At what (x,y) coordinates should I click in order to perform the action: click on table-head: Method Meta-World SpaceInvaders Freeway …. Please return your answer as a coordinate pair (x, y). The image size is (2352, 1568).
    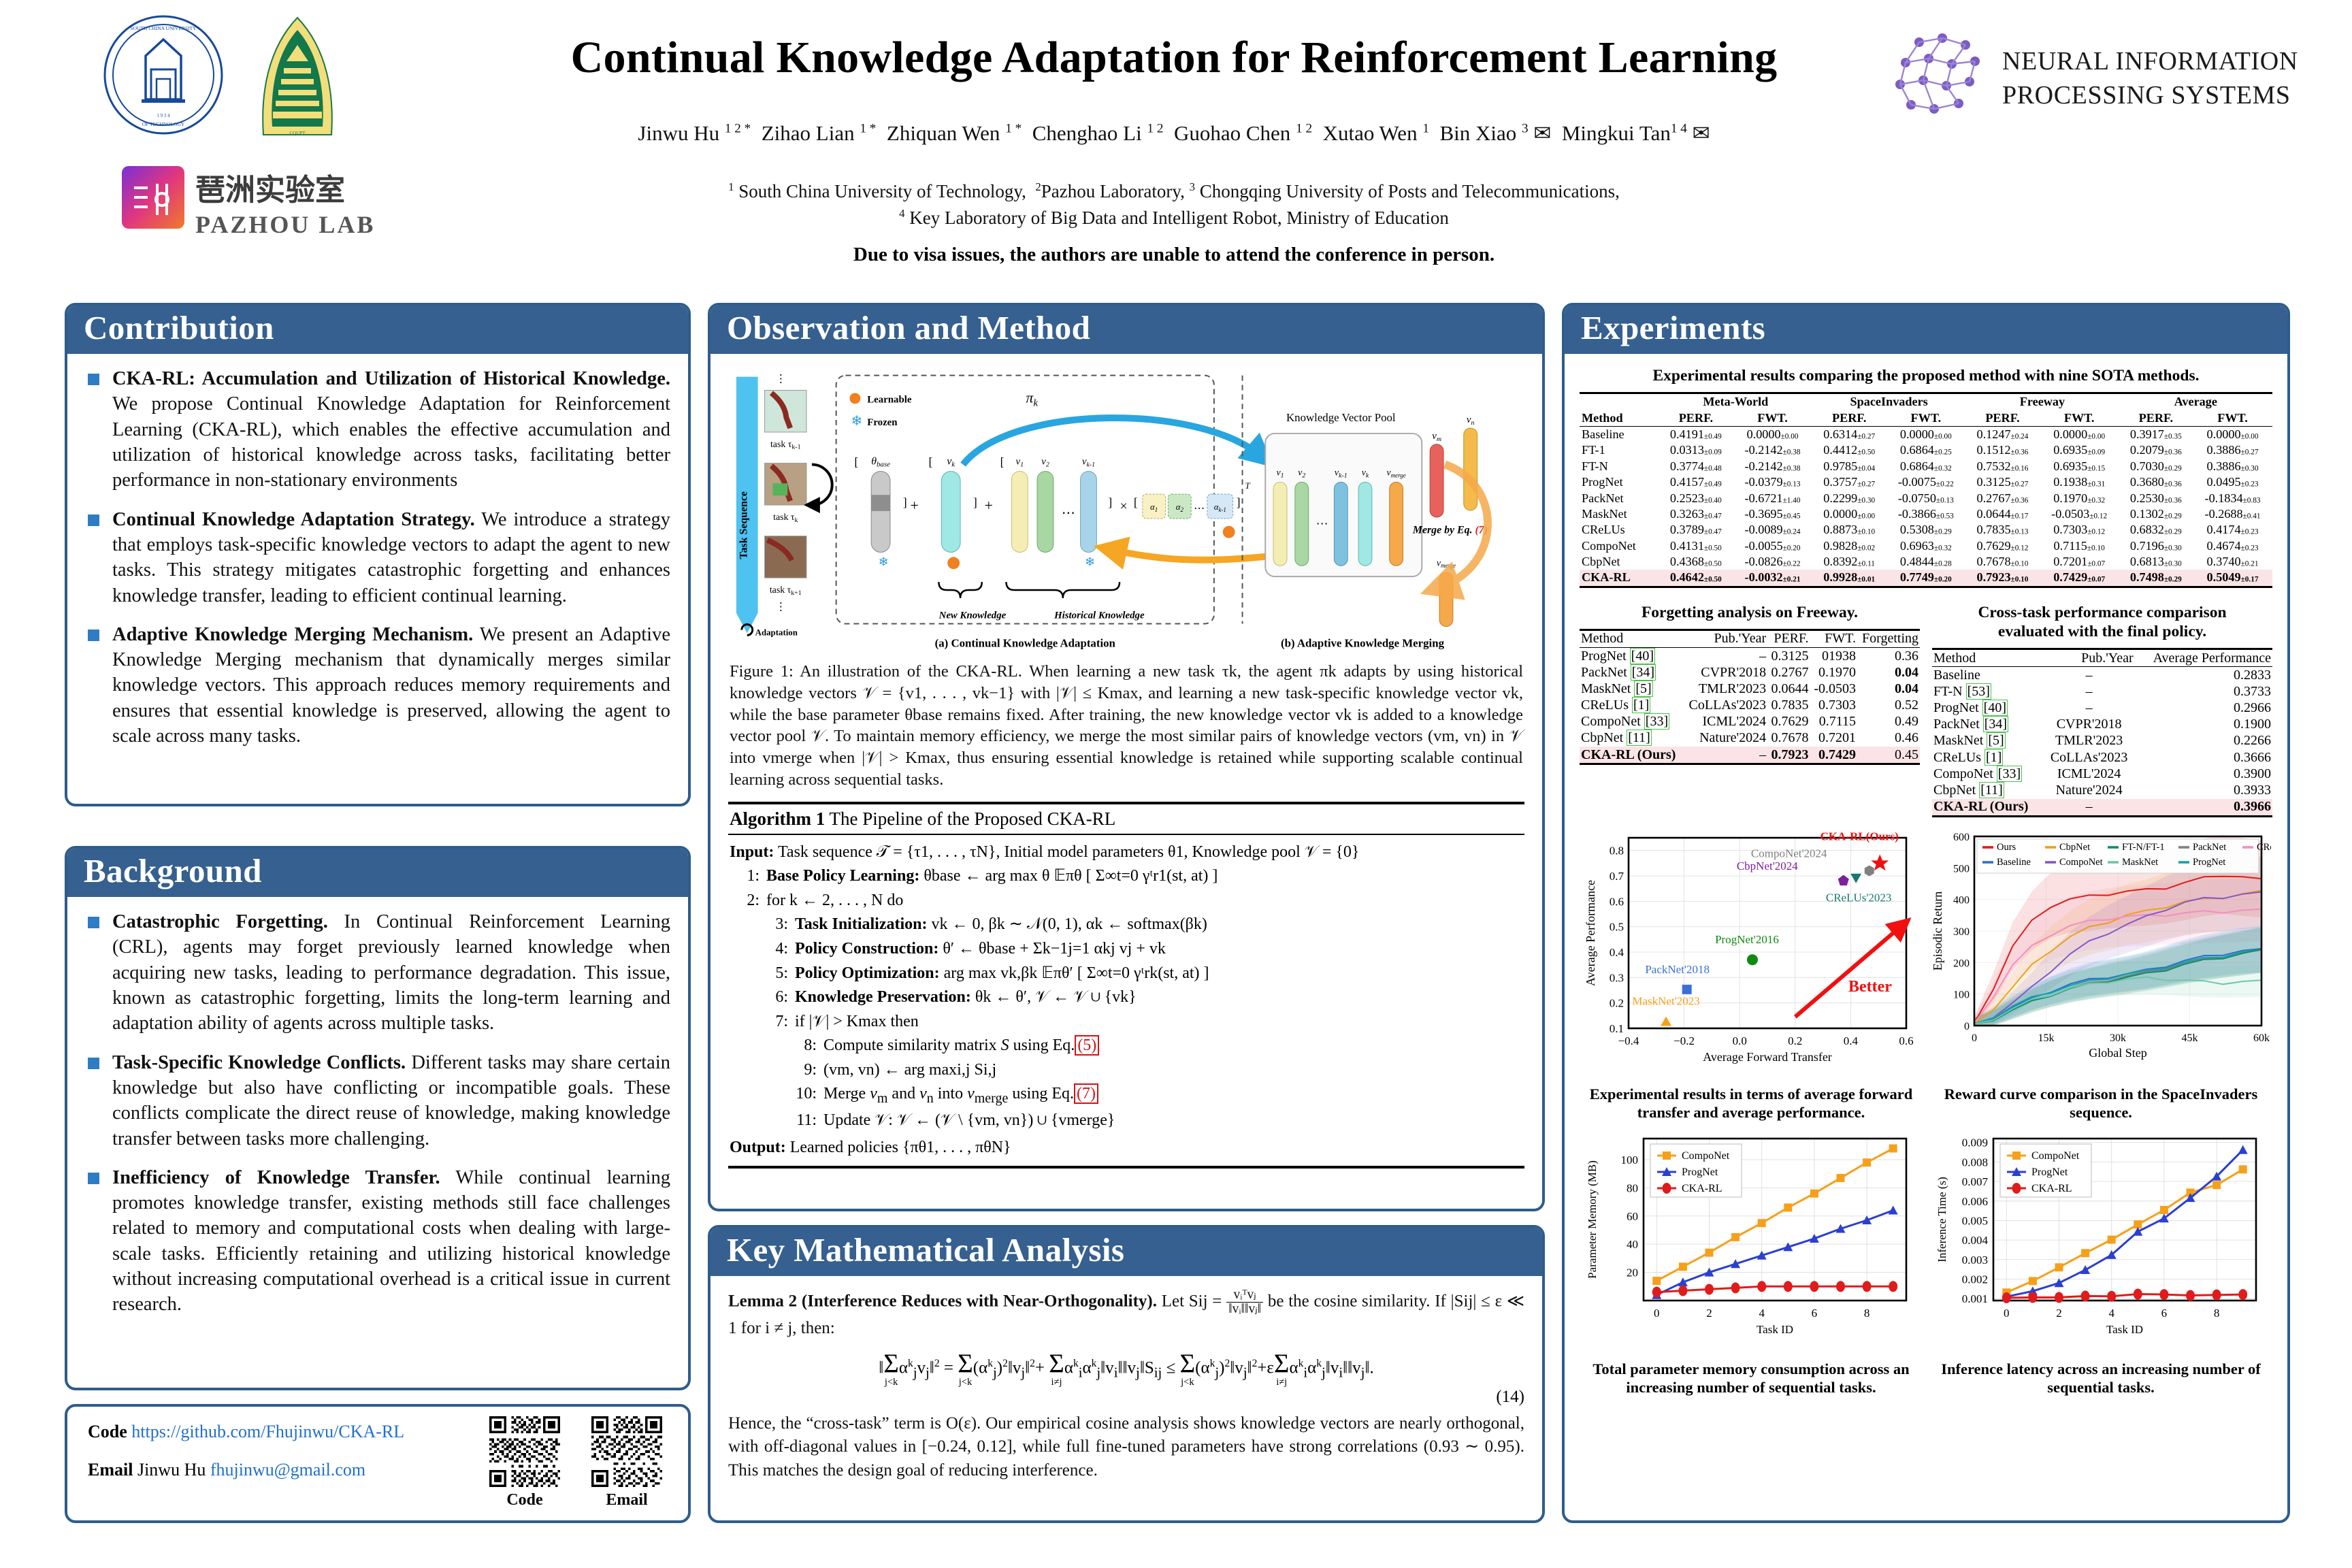
    Looking at the image, I should click on (1926, 410).